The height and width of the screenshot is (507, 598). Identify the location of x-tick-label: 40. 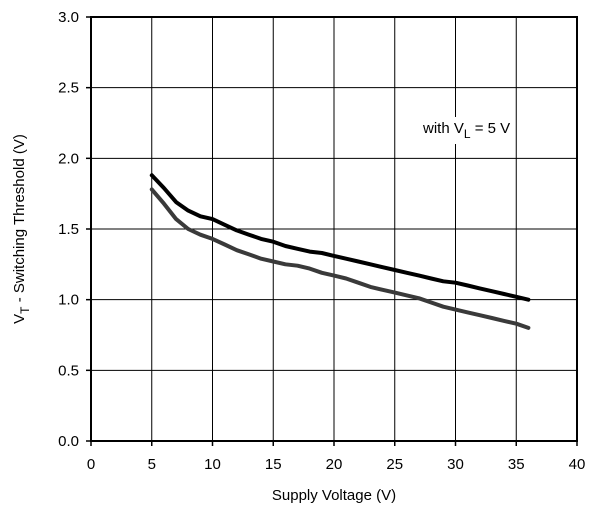
(577, 464).